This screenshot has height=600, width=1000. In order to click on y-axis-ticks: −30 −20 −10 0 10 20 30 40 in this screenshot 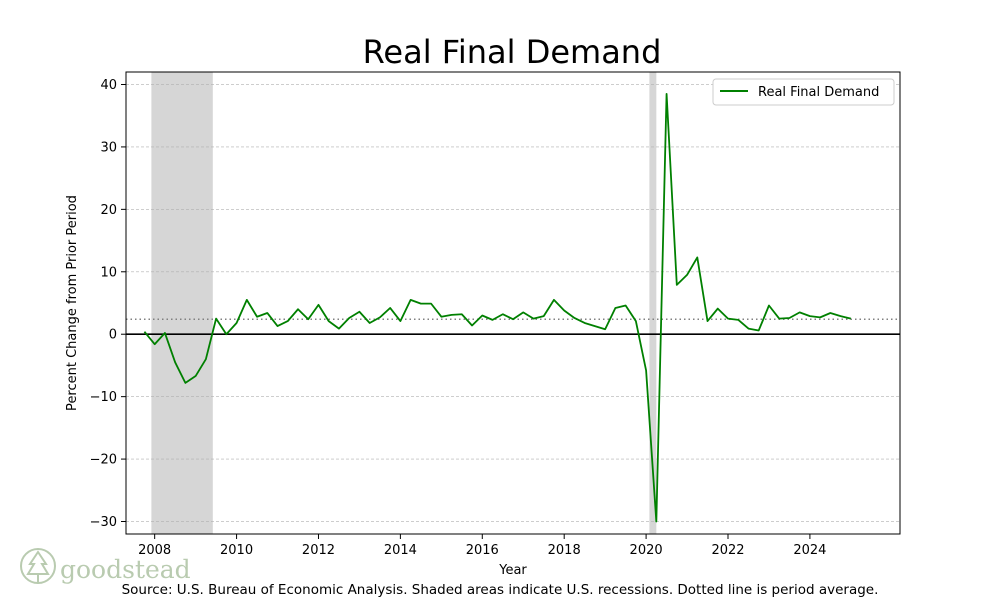, I will do `click(108, 304)`.